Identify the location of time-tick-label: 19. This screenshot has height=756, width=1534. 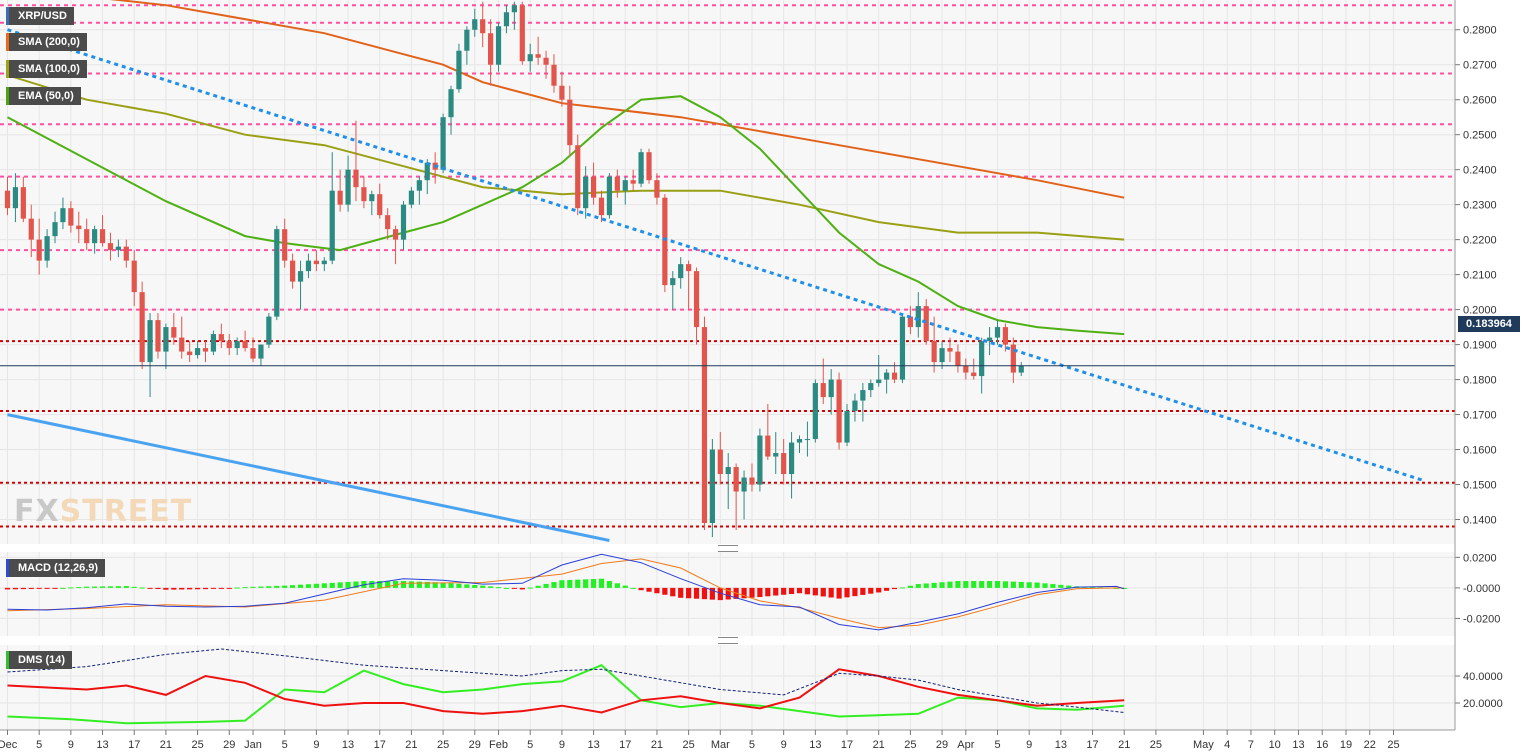
(1346, 745).